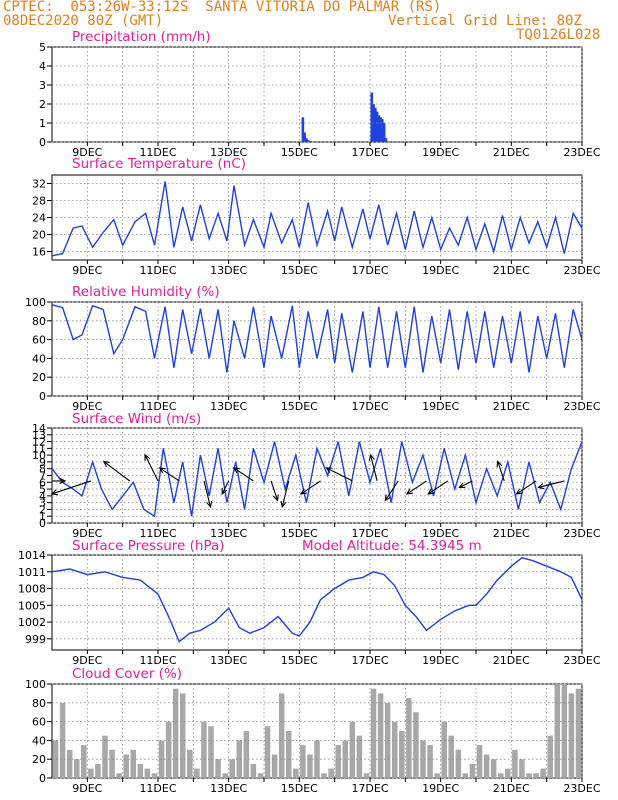 This screenshot has width=618, height=800. I want to click on cloud-cover-x-tick-label: 11DEC, so click(157, 788).